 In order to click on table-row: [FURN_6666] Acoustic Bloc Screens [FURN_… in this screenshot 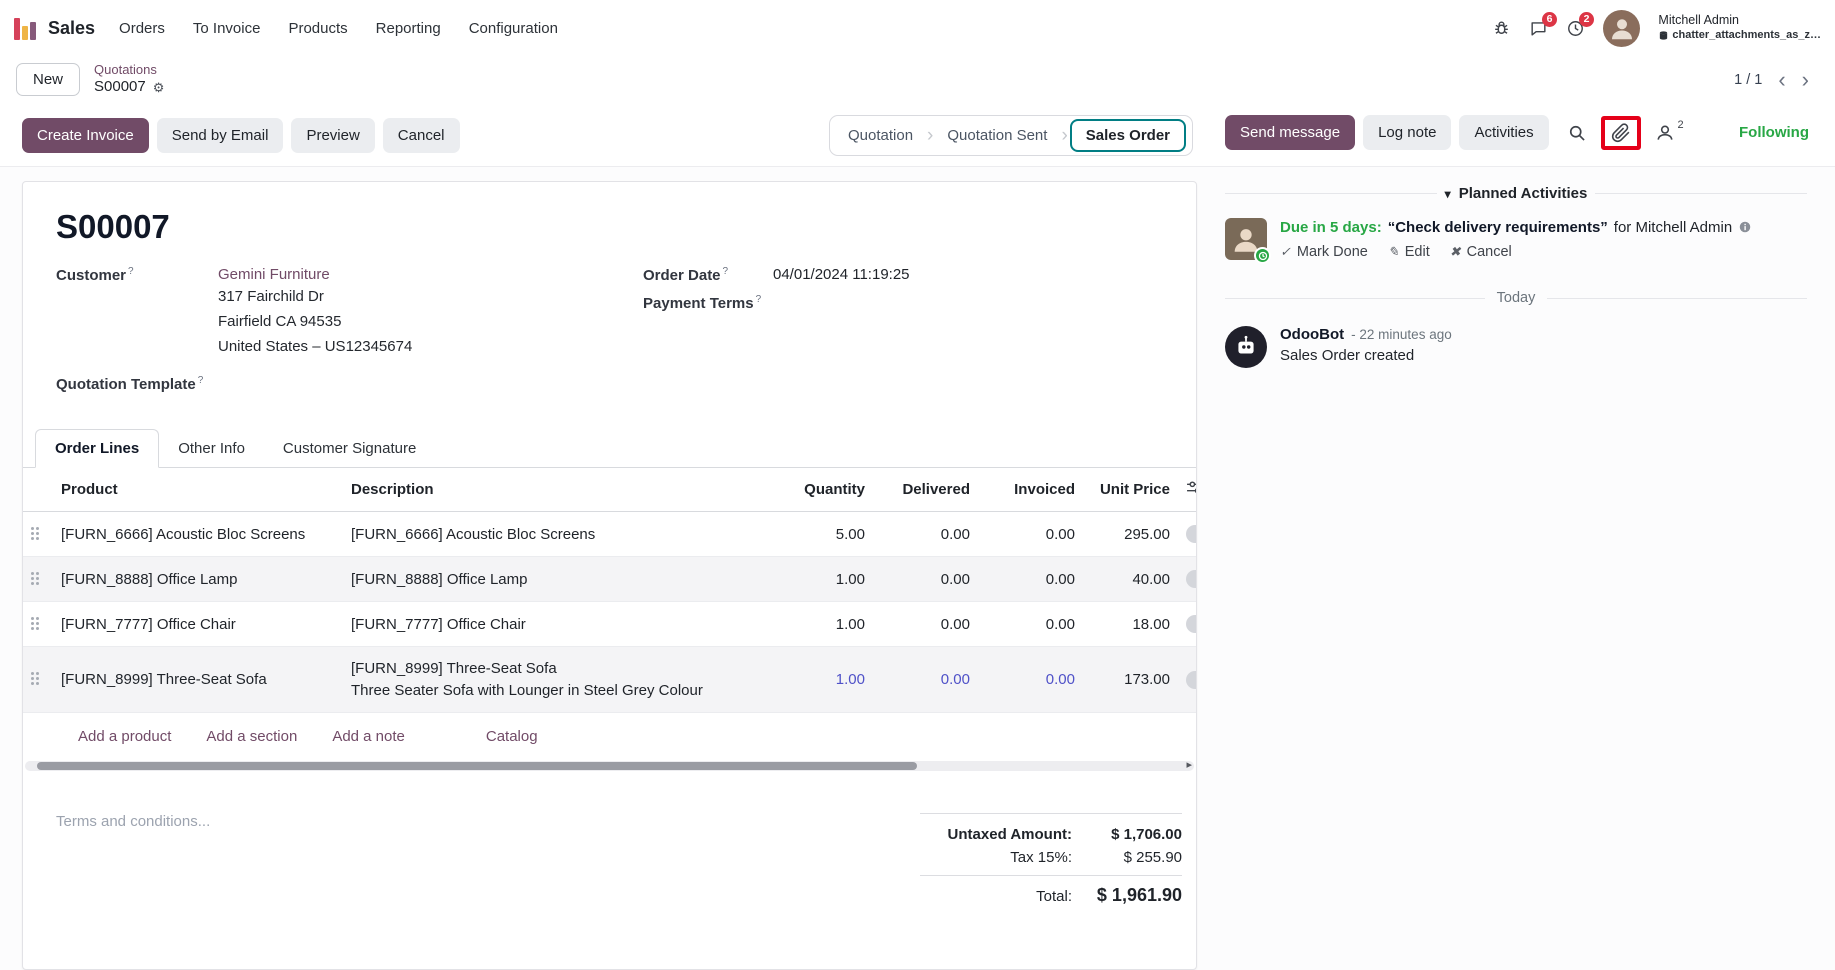, I will do `click(609, 534)`.